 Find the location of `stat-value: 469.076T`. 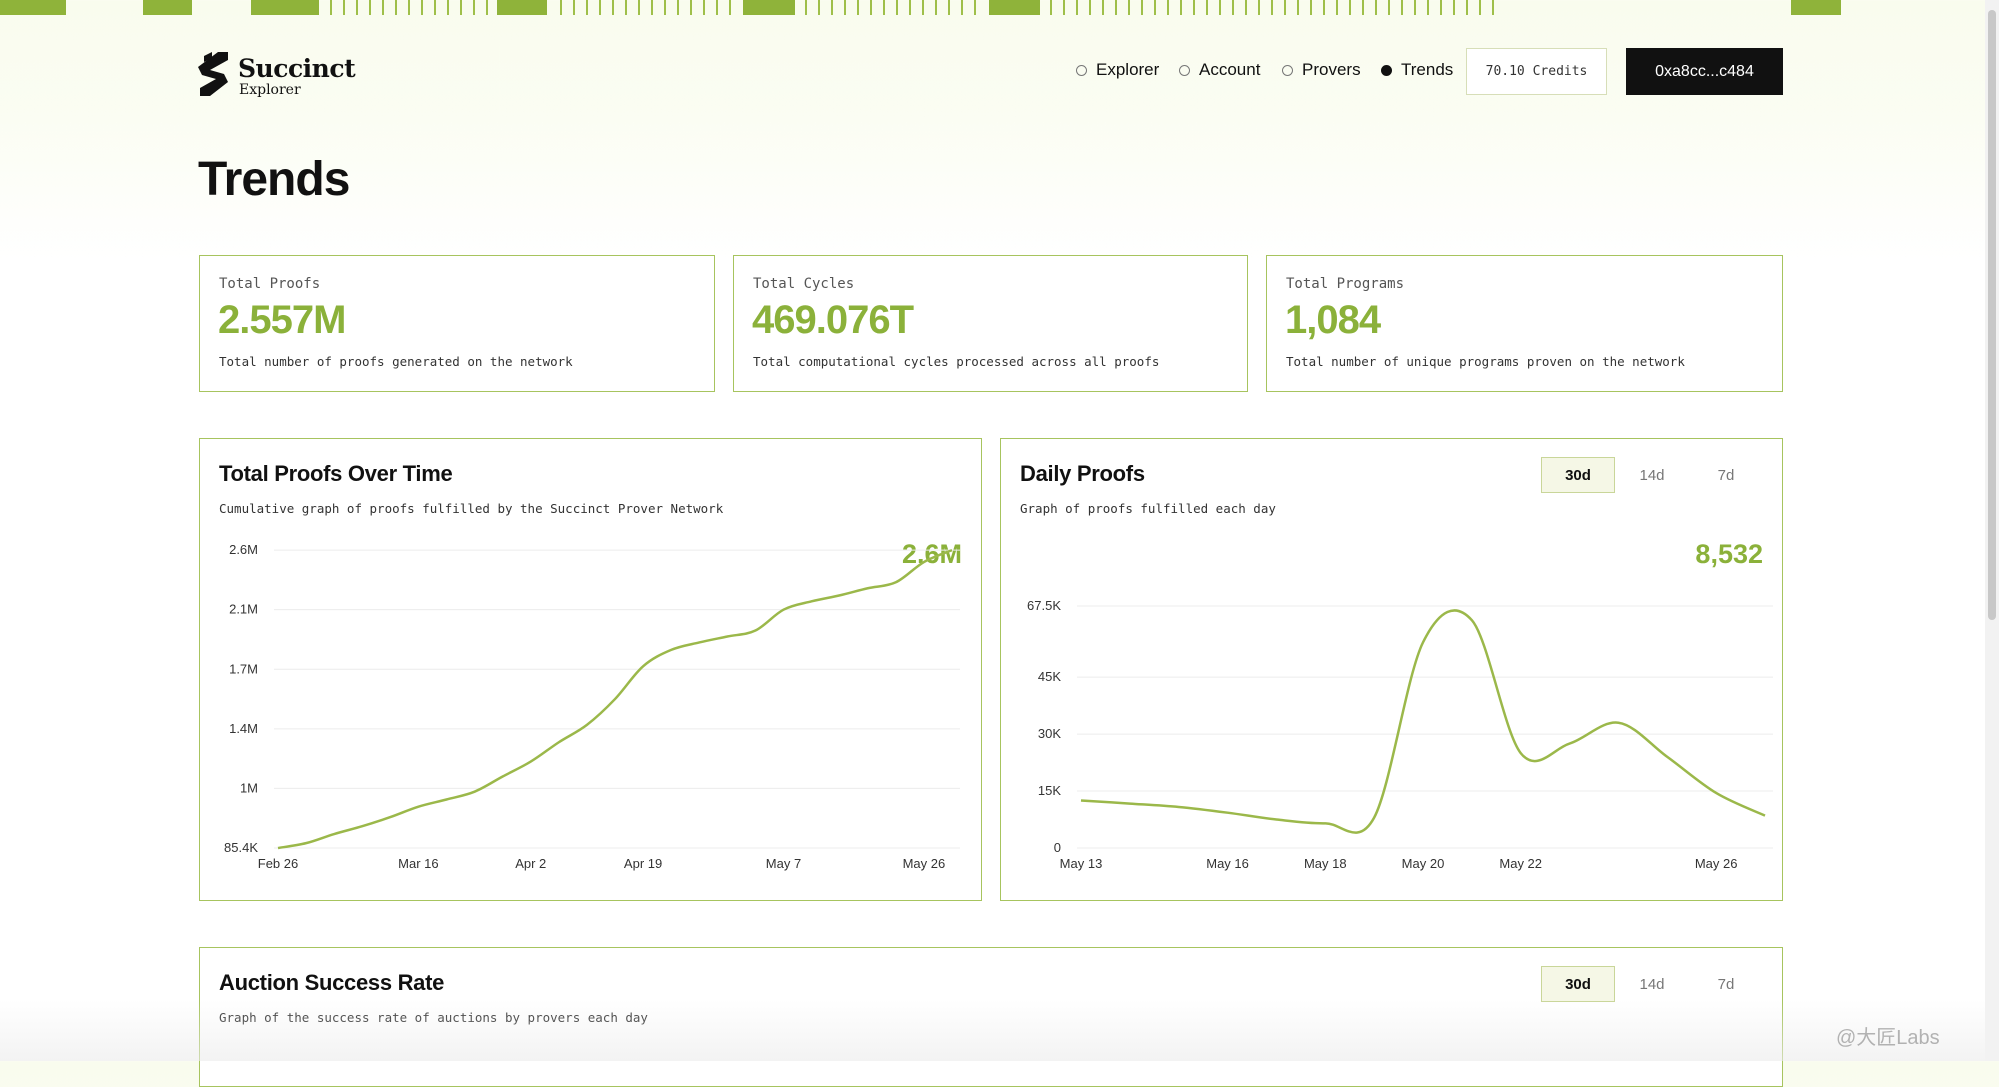

stat-value: 469.076T is located at coordinates (833, 320).